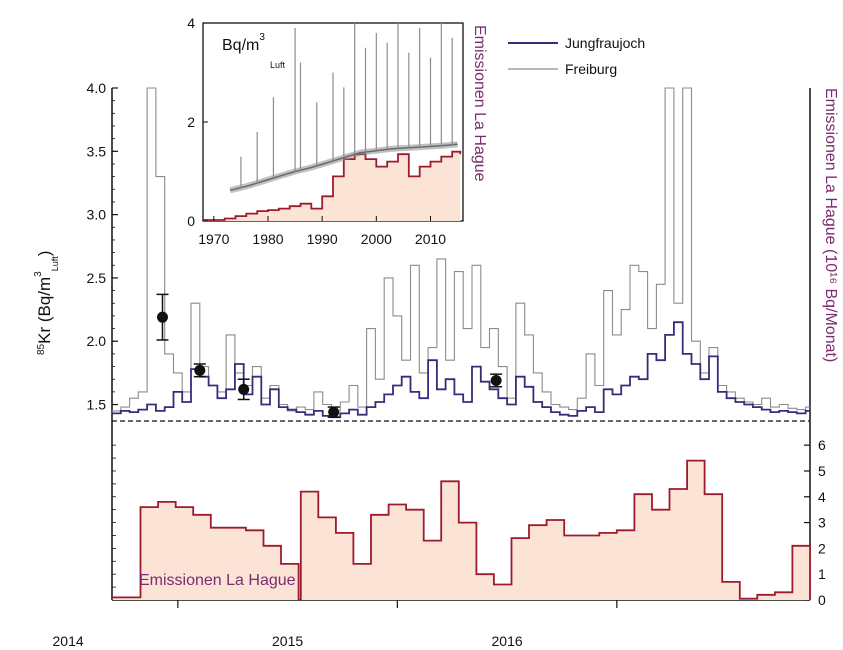 The height and width of the screenshot is (650, 843). What do you see at coordinates (822, 548) in the screenshot?
I see `emis-y-tick-label: 2` at bounding box center [822, 548].